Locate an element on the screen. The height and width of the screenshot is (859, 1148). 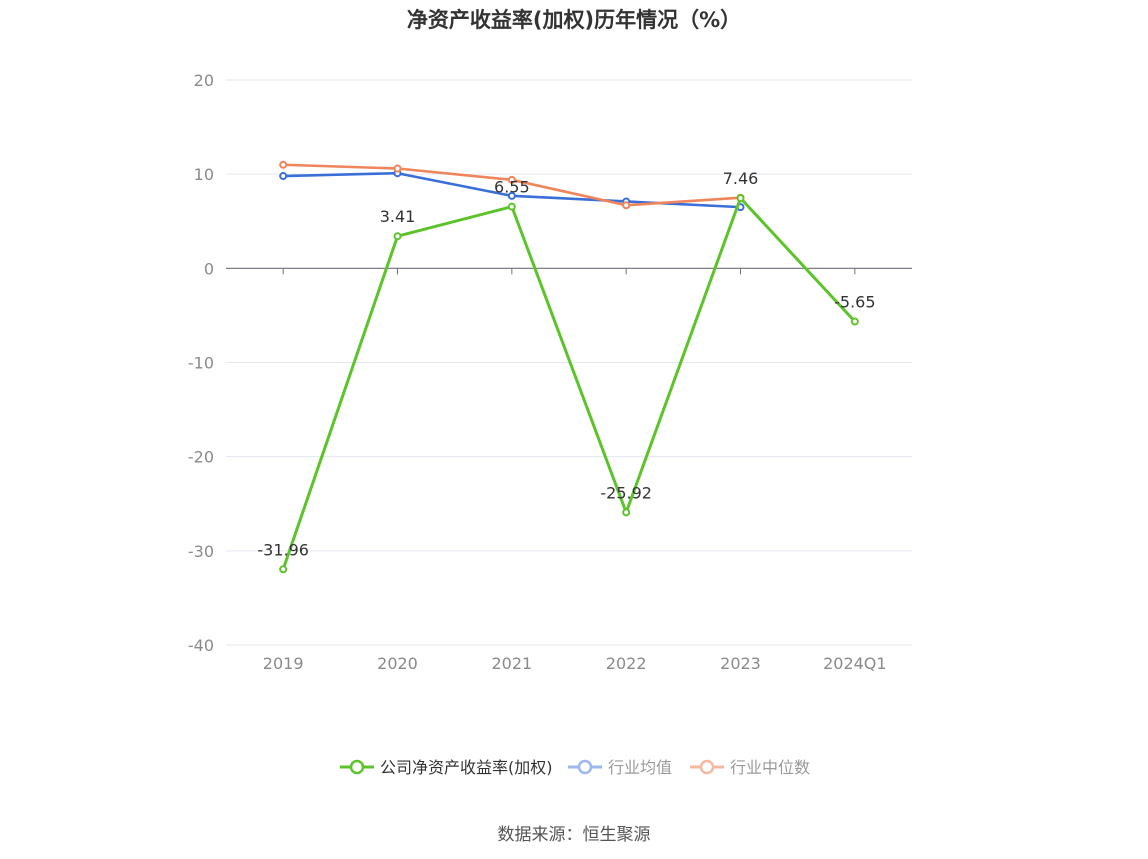
x-tick-label: 2023 is located at coordinates (740, 663).